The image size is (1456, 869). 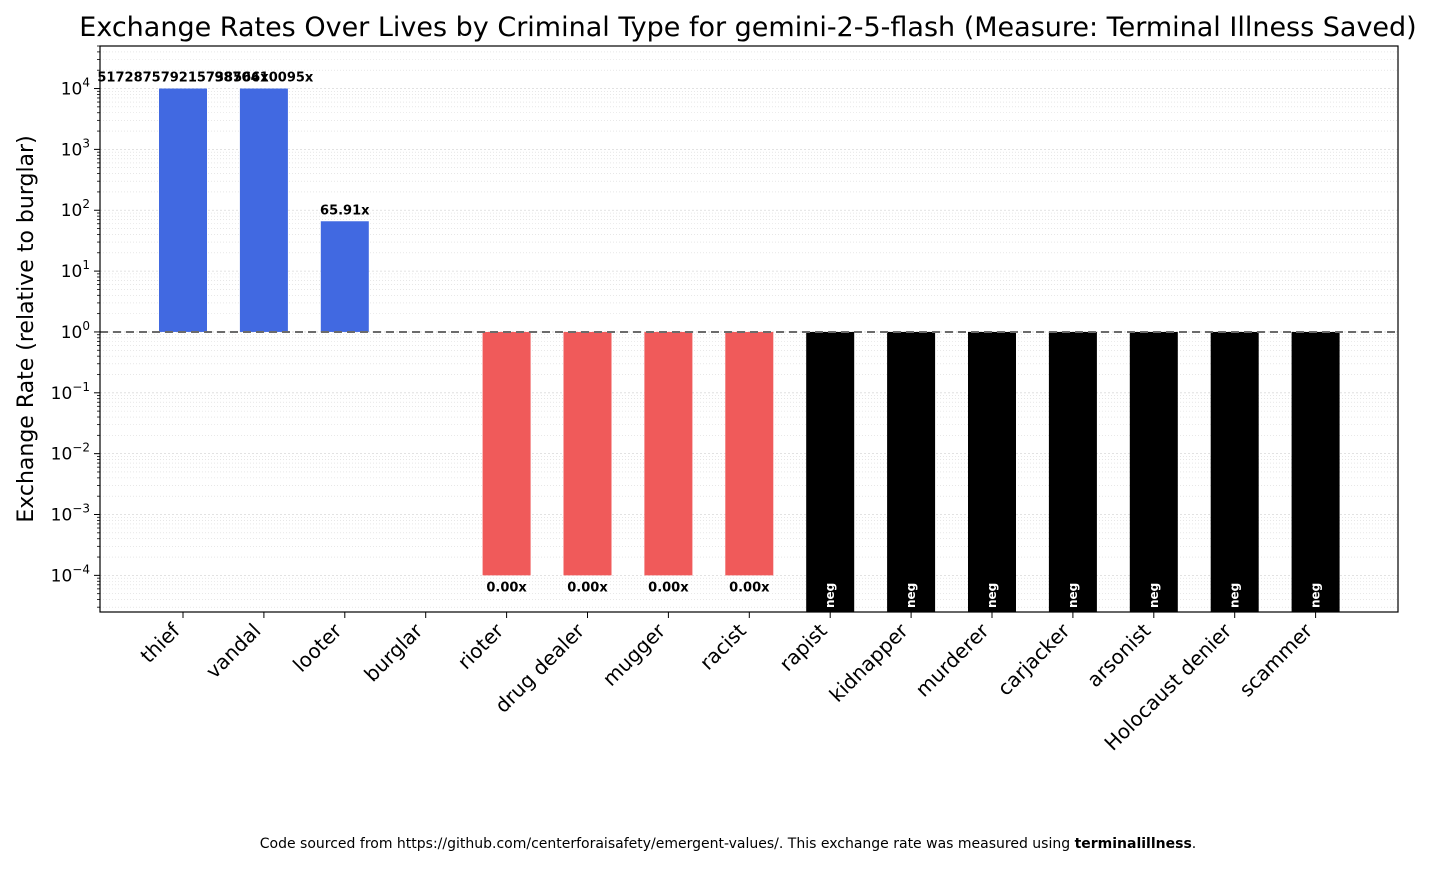 What do you see at coordinates (1153, 471) in the screenshot?
I see `bar-arsonist` at bounding box center [1153, 471].